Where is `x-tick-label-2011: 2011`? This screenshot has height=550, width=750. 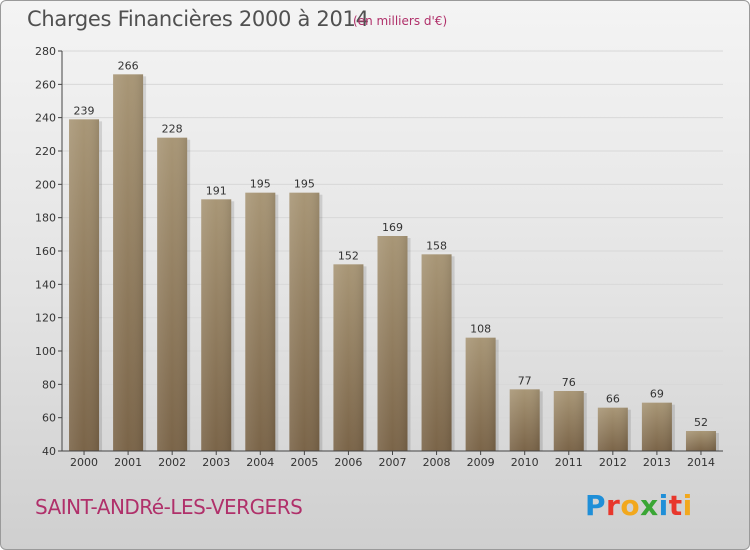
x-tick-label-2011: 2011 is located at coordinates (569, 462).